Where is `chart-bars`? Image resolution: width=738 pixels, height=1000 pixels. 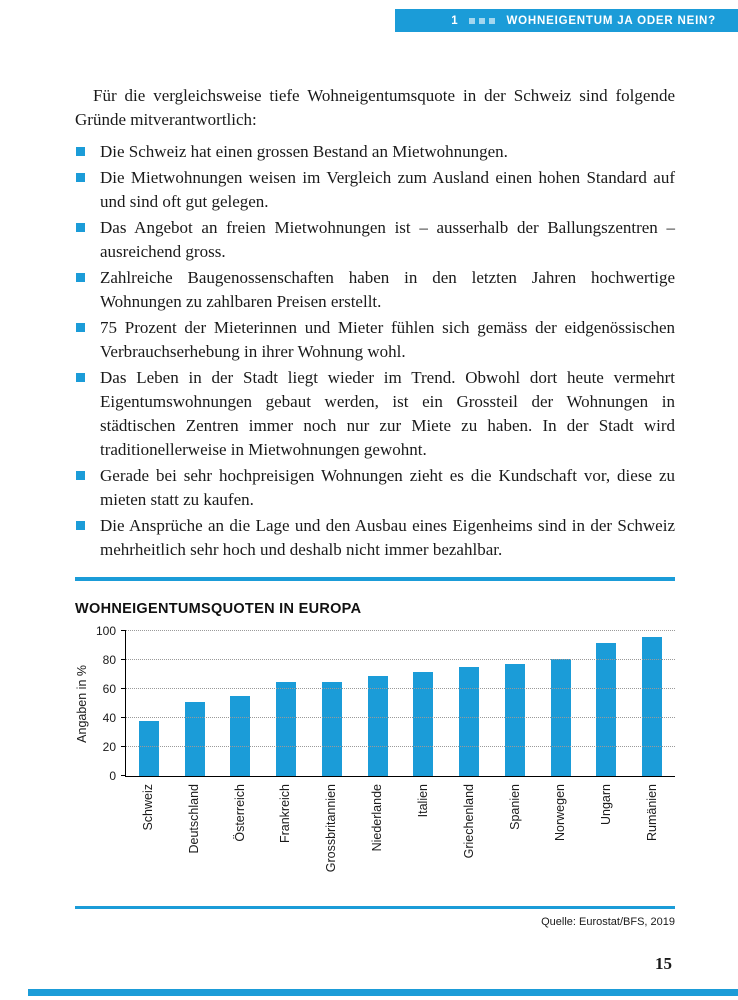 chart-bars is located at coordinates (400, 703).